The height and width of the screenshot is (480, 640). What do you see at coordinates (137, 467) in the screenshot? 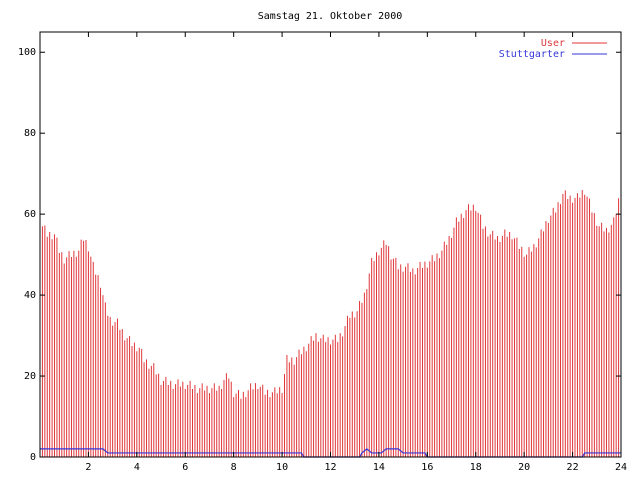
I see `x-tick-label: 4` at bounding box center [137, 467].